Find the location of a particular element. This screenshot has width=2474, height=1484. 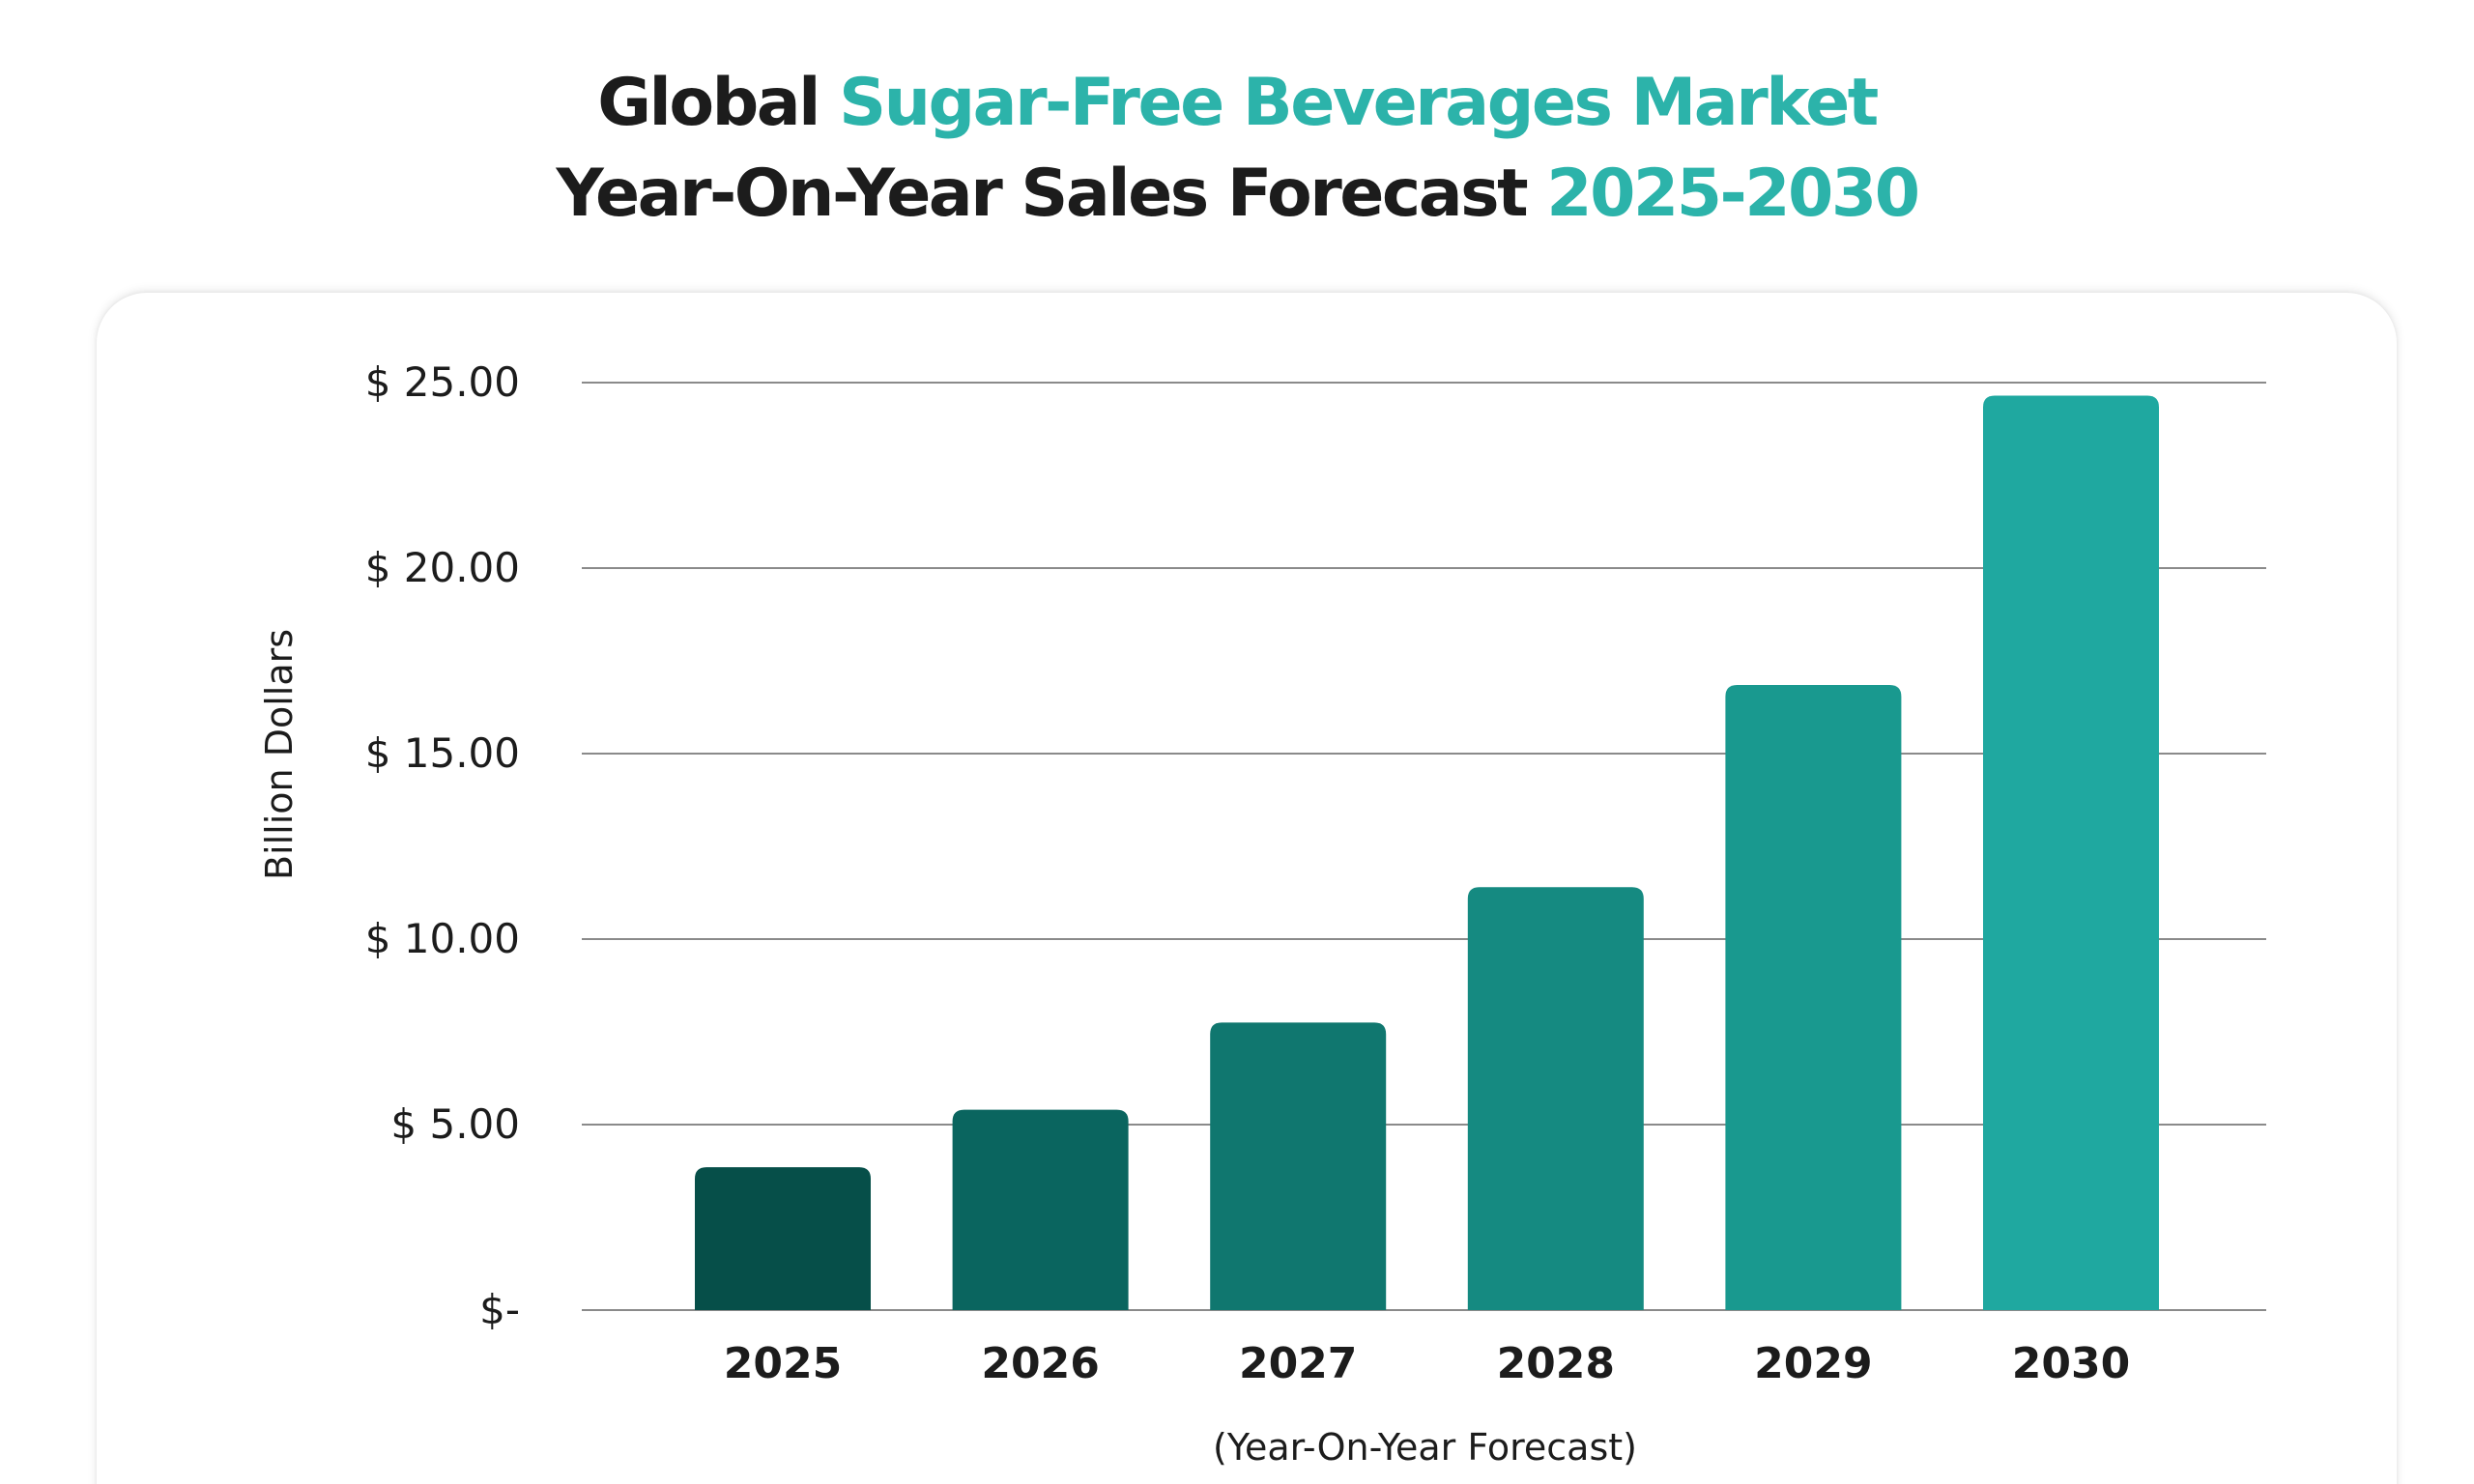

y-tick-label: $- is located at coordinates (500, 1309).